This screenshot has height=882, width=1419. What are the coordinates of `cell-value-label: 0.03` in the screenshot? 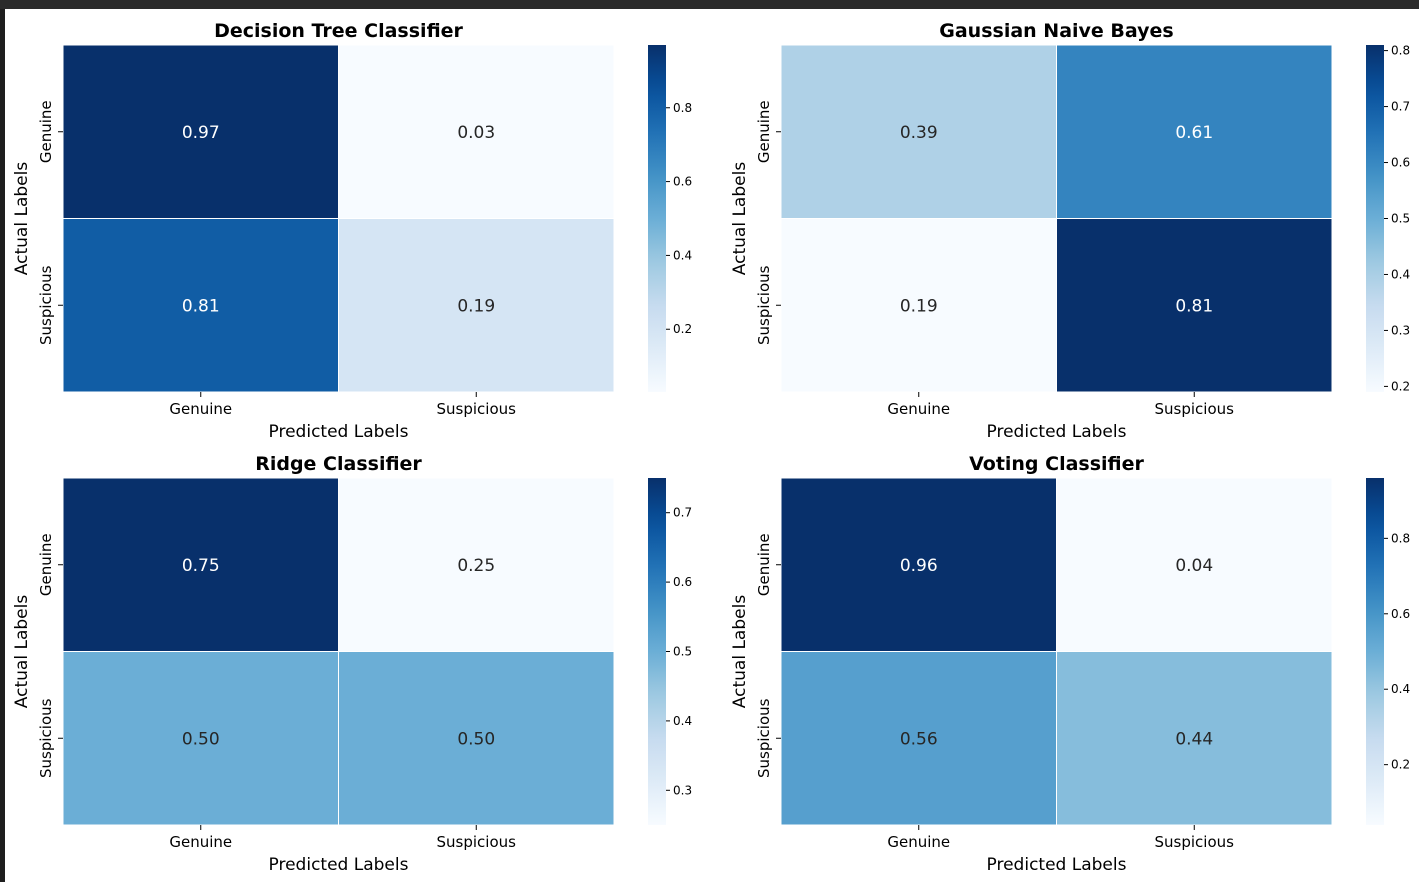 It's located at (476, 133).